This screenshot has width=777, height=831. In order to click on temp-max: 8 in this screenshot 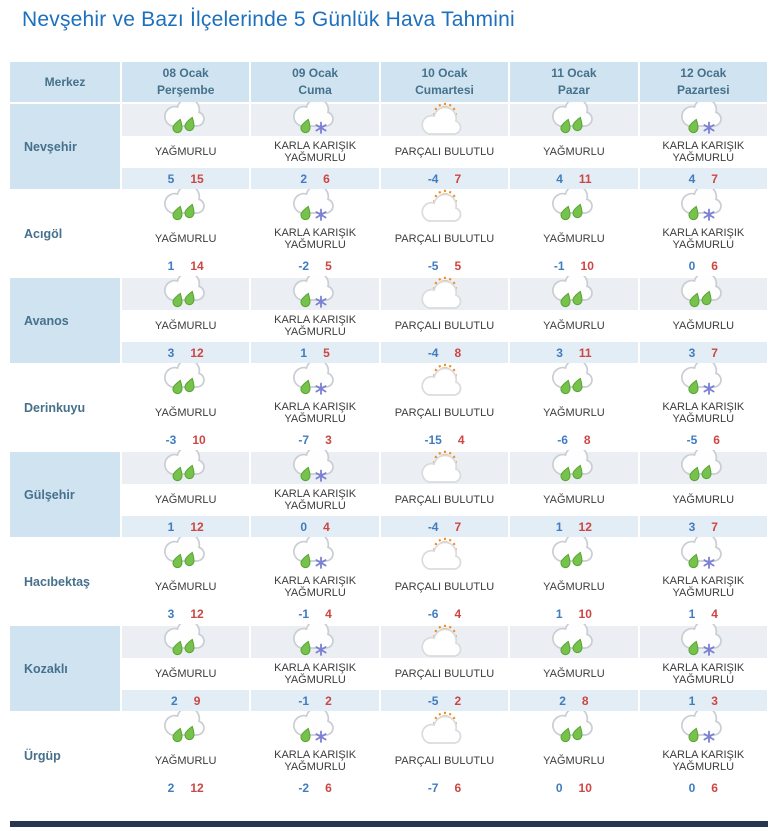, I will do `click(587, 439)`.